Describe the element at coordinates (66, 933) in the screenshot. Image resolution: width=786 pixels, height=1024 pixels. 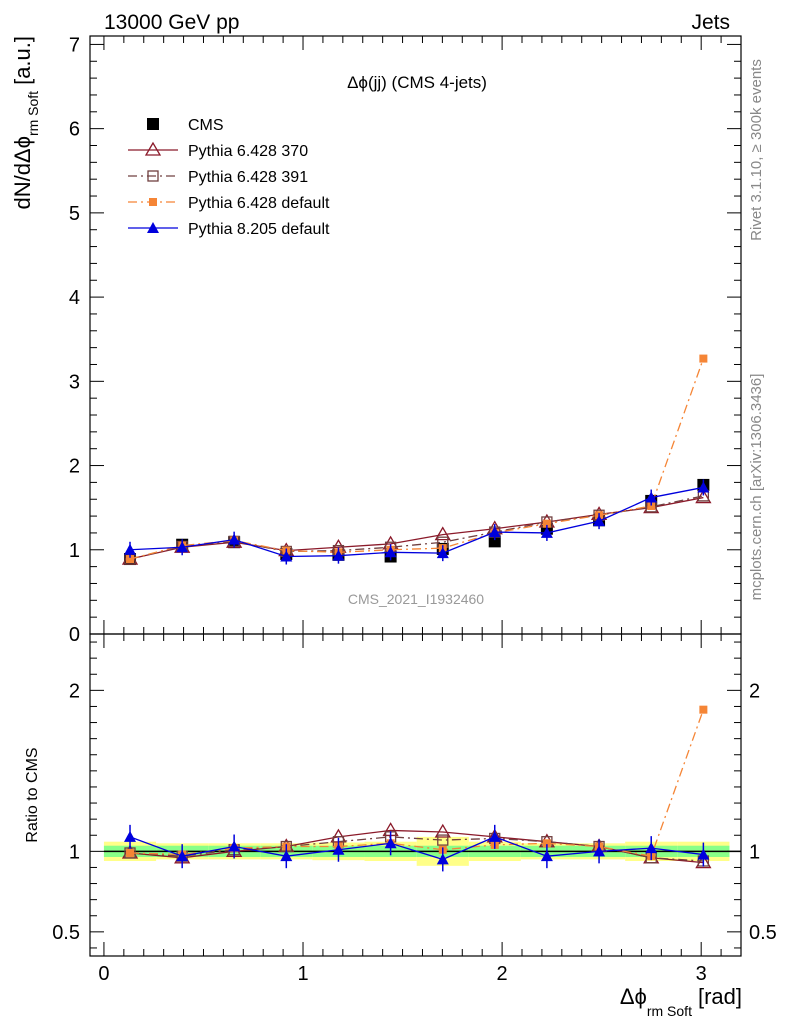
I see `ratio-y-tick-label: 0.5` at that location.